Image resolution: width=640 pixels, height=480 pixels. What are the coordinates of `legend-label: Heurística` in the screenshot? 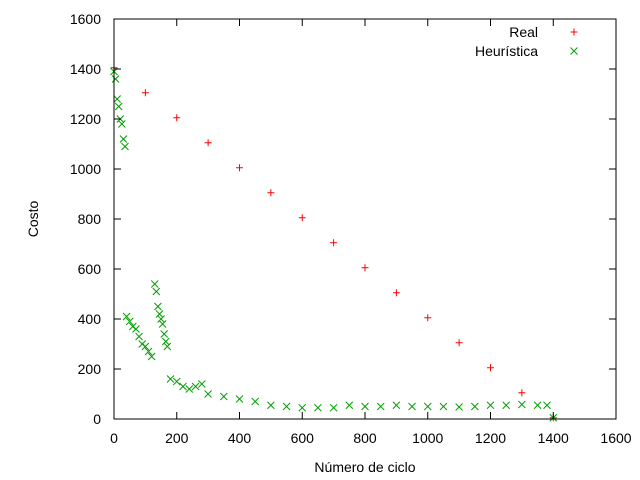 It's located at (506, 51).